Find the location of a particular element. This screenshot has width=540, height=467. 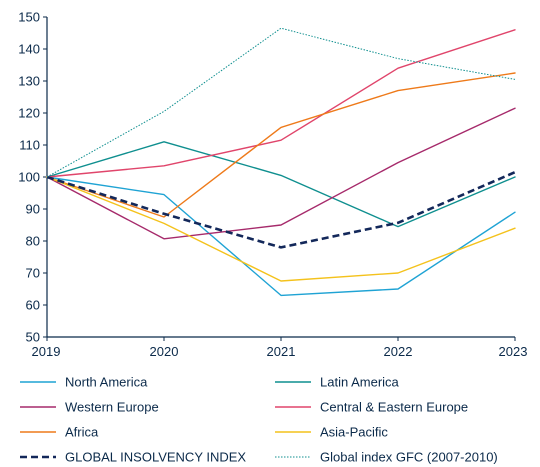

x-tick-label: 2023 is located at coordinates (513, 351).